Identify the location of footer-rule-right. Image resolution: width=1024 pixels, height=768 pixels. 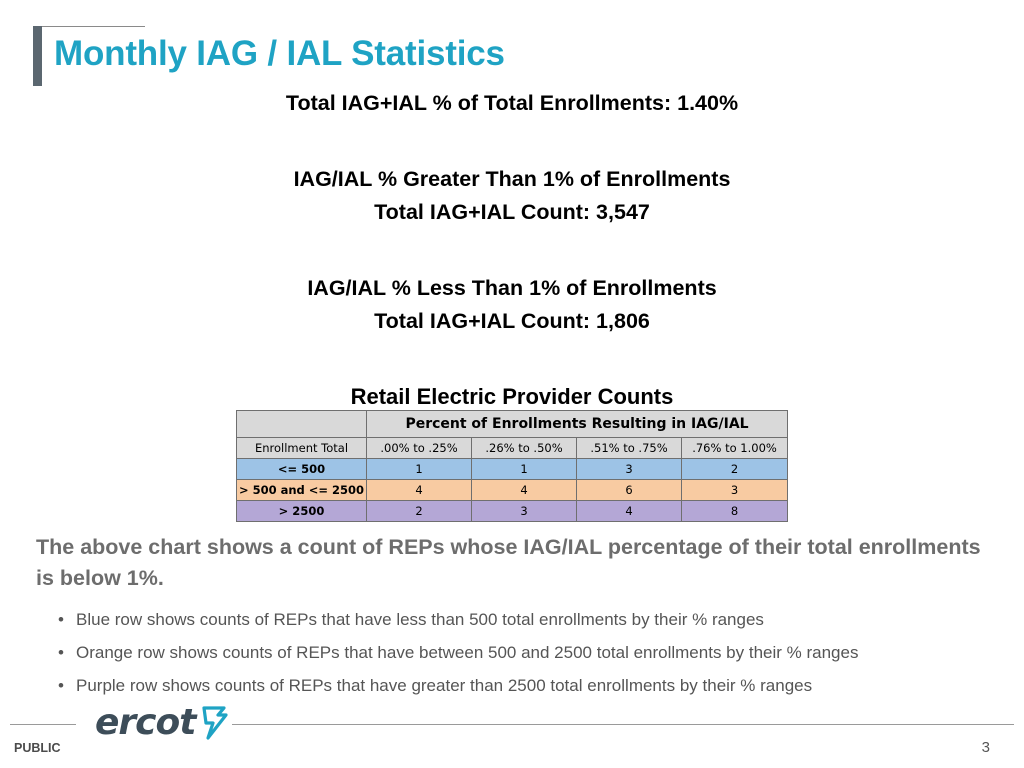
(623, 724).